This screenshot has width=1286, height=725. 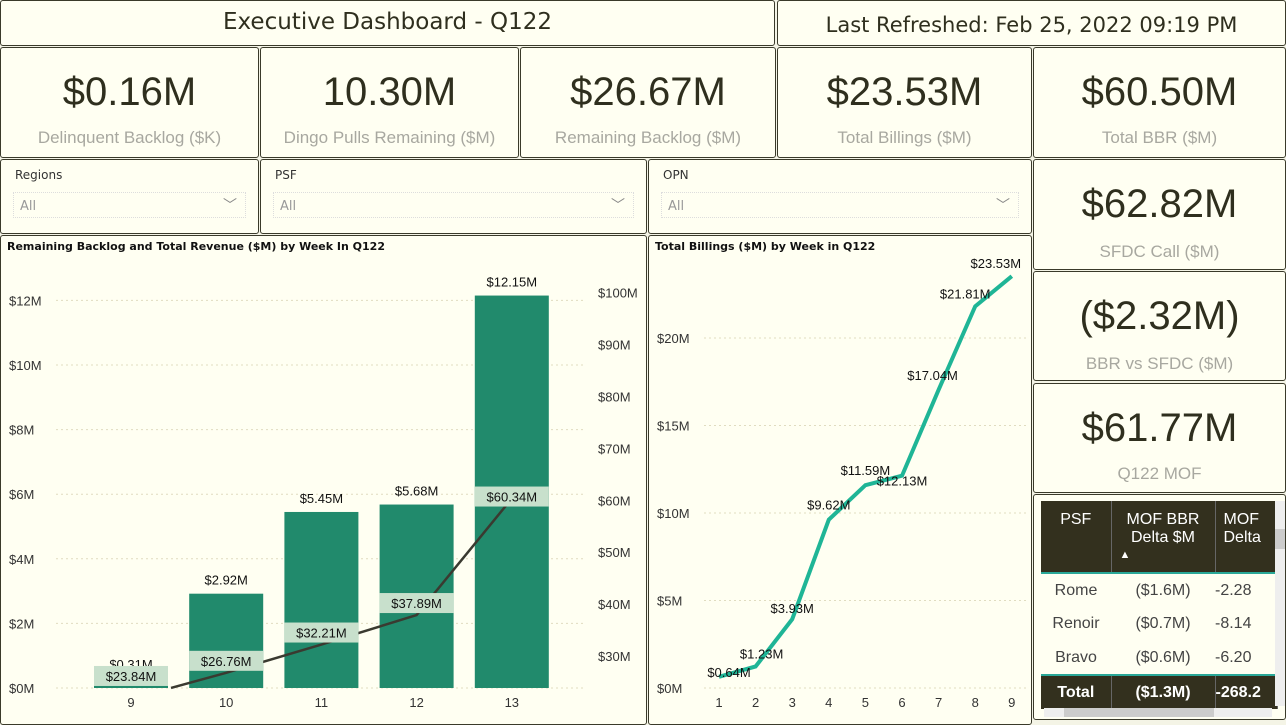 I want to click on kpi-label: Total BBR ($M), so click(x=1159, y=137).